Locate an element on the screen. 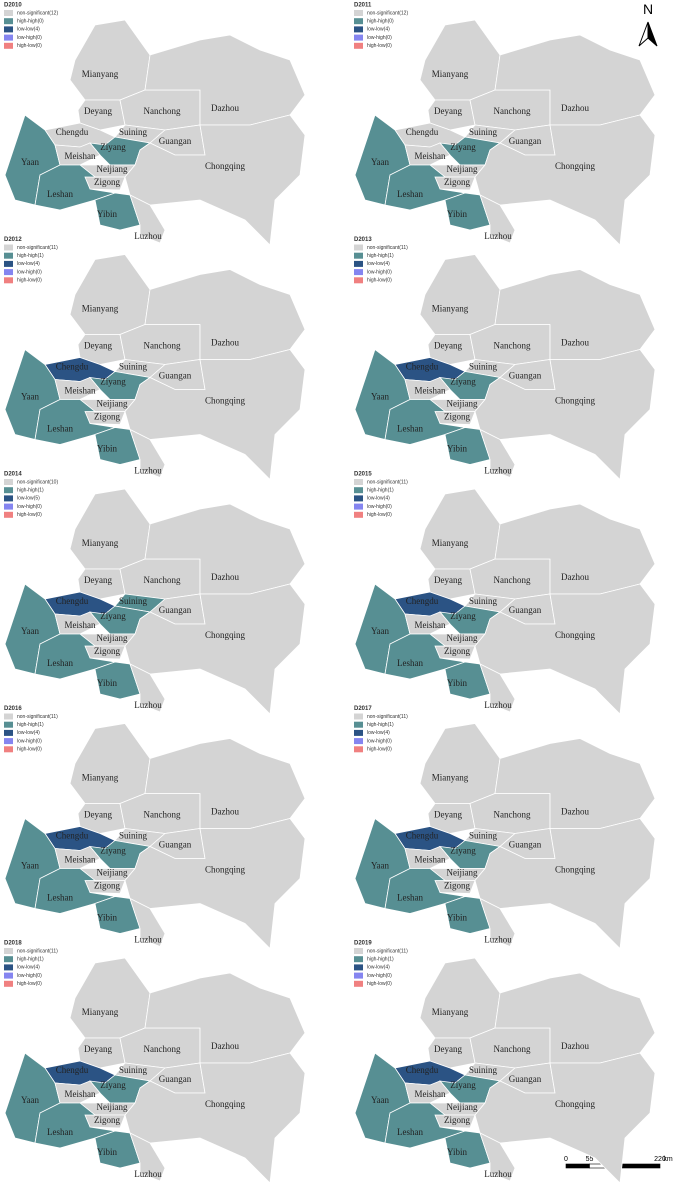  north-label: N is located at coordinates (648, 9).